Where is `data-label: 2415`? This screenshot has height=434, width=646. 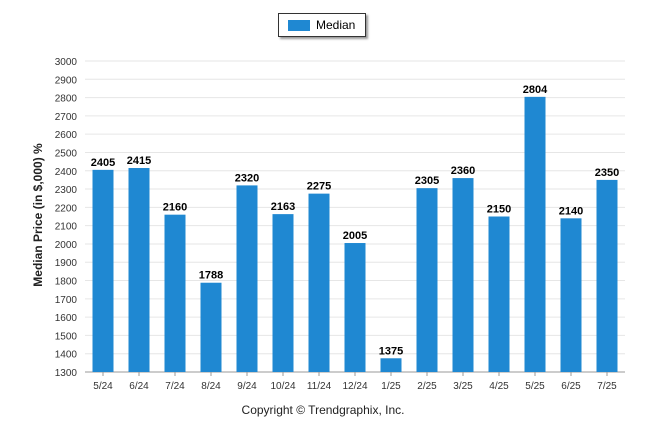 data-label: 2415 is located at coordinates (139, 161).